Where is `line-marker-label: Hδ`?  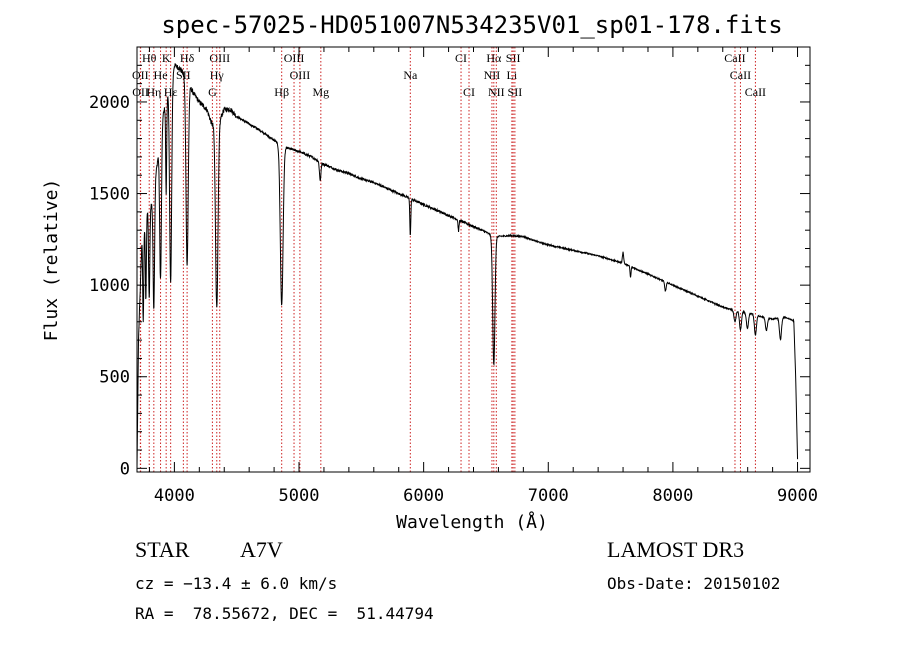
line-marker-label: Hδ is located at coordinates (187, 58).